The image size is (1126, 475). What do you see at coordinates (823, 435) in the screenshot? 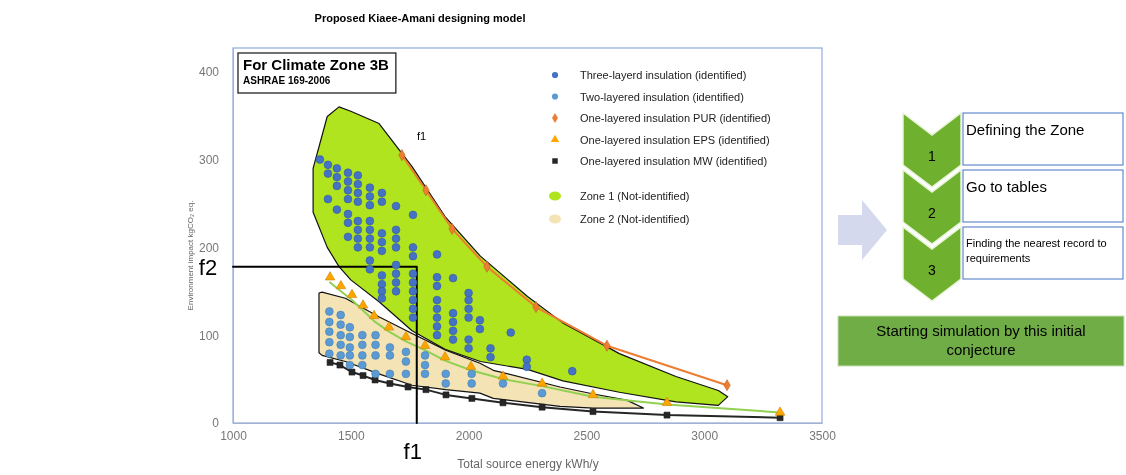
I see `x-tick-label: 3500` at bounding box center [823, 435].